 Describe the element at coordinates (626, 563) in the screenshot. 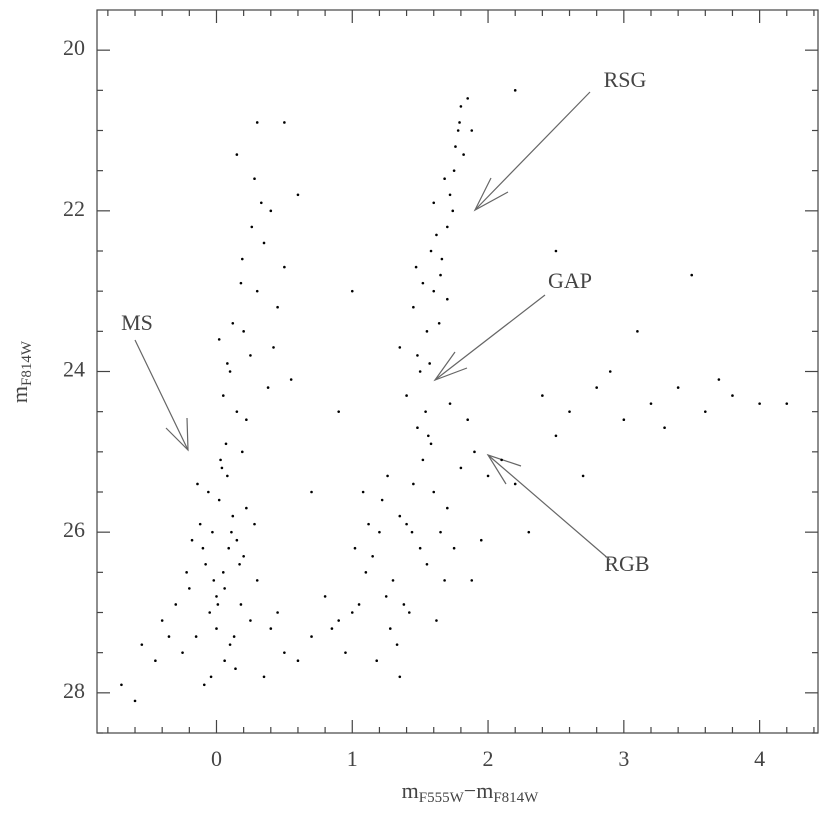

I see `annotation: RGB` at that location.